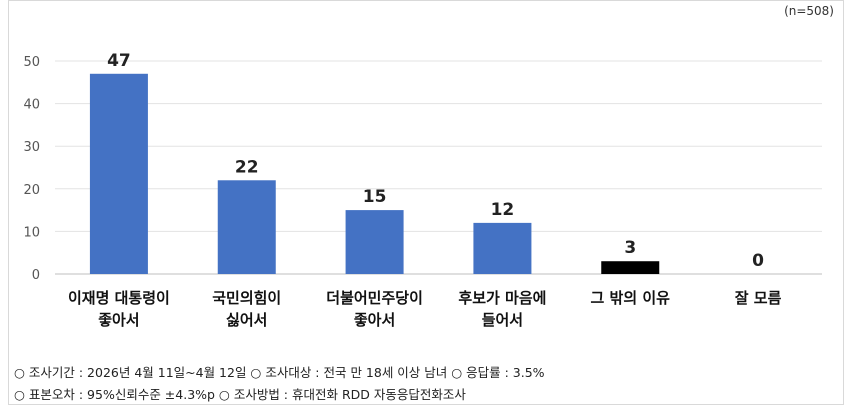 The image size is (850, 408). I want to click on data-label: 22, so click(247, 167).